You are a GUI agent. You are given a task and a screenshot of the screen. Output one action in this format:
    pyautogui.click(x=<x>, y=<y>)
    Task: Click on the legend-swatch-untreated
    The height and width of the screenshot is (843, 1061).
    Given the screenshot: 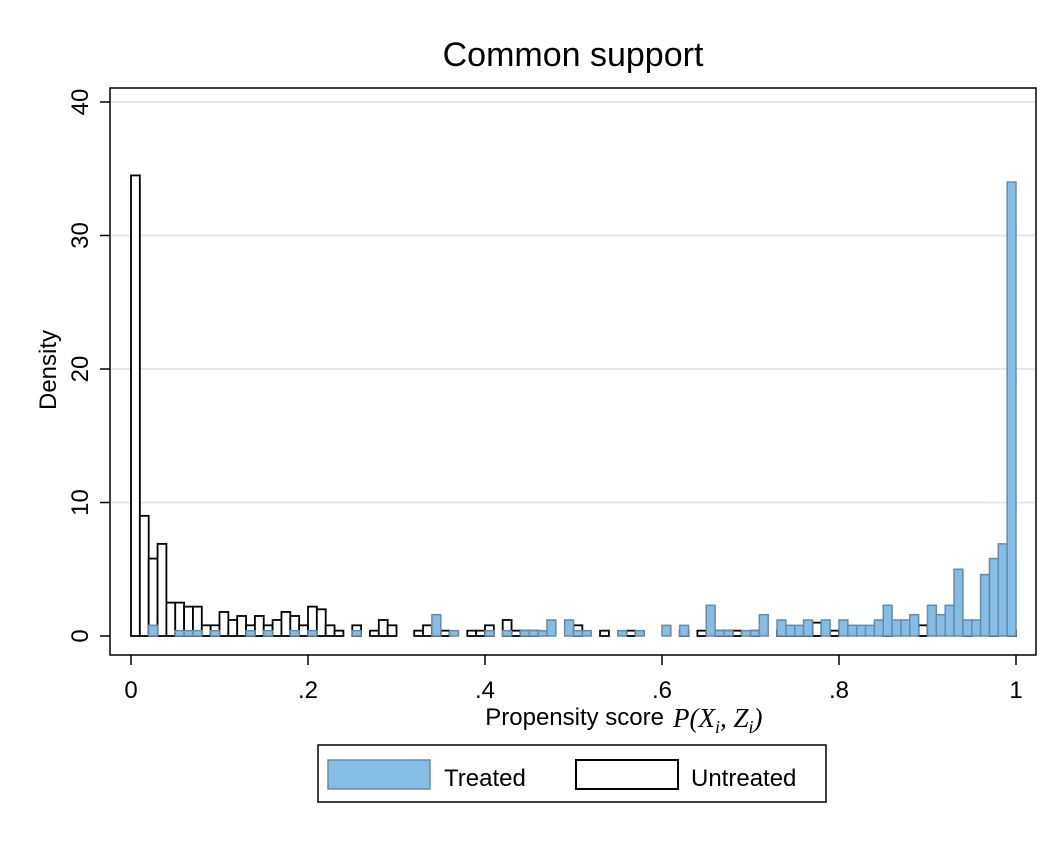 What is the action you would take?
    pyautogui.click(x=627, y=774)
    